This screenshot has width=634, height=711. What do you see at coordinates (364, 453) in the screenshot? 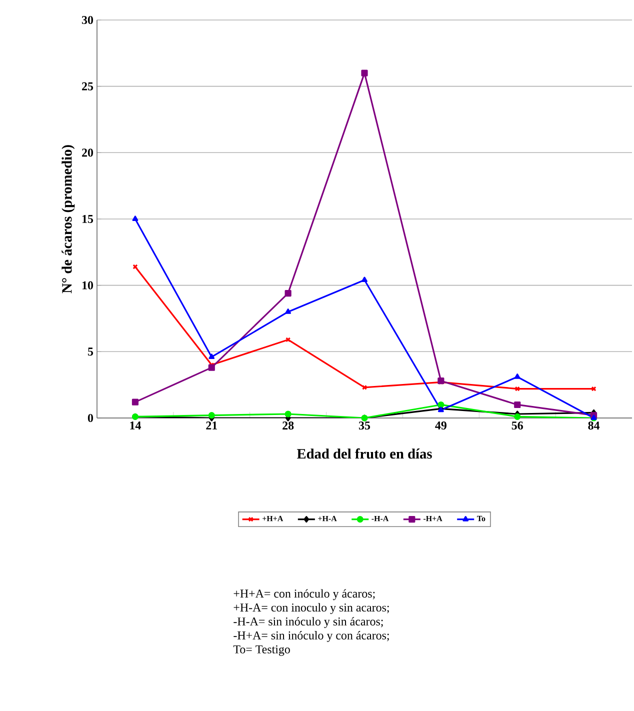
I see `x-axis-title: Edad del fruto en días` at bounding box center [364, 453].